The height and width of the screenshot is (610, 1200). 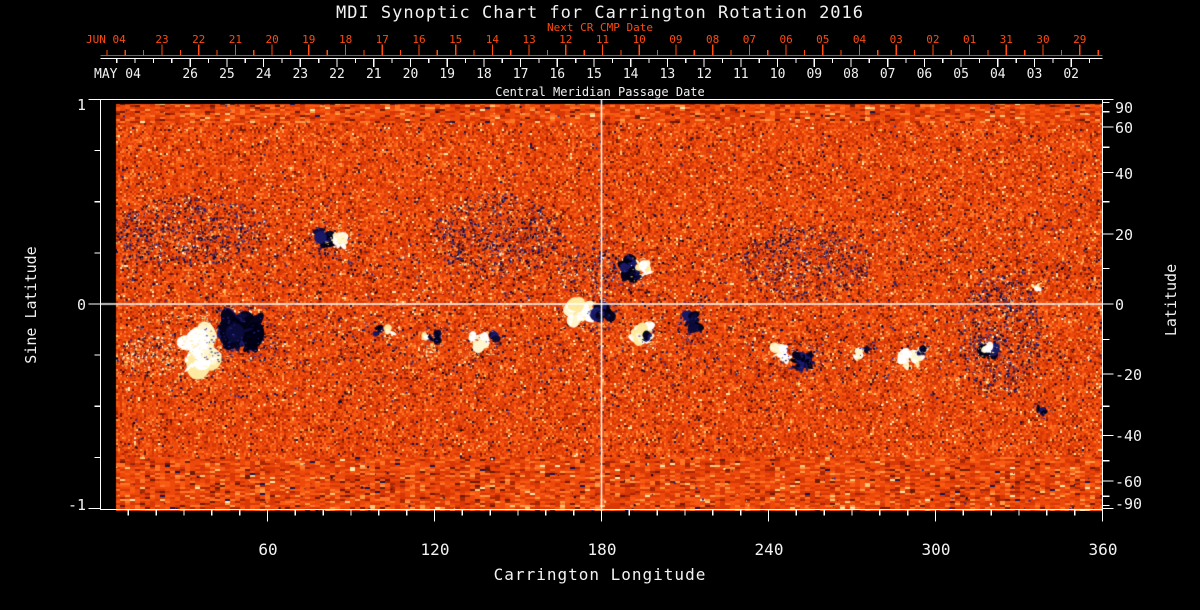 I want to click on white-day-label: 26, so click(x=190, y=74).